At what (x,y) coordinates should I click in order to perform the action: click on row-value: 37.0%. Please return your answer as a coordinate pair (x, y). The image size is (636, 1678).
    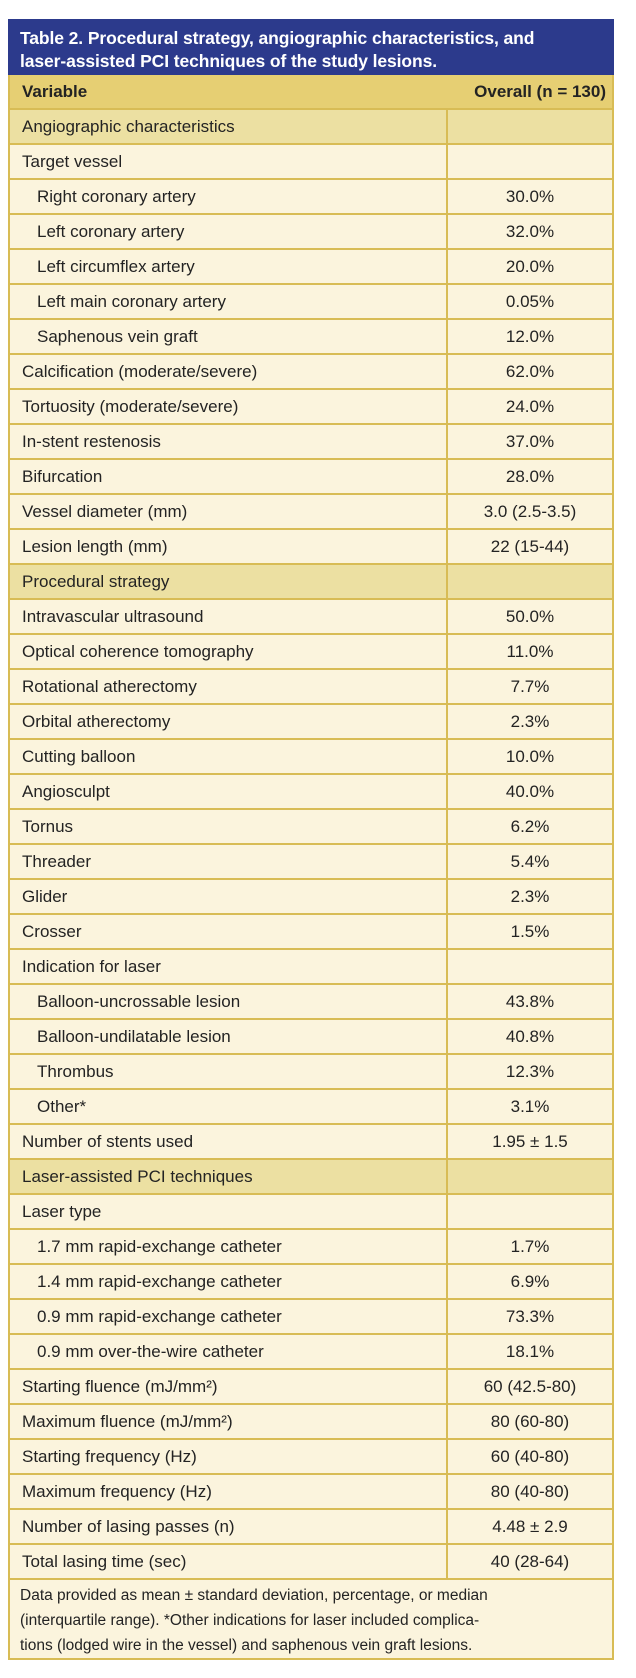
    Looking at the image, I should click on (530, 441).